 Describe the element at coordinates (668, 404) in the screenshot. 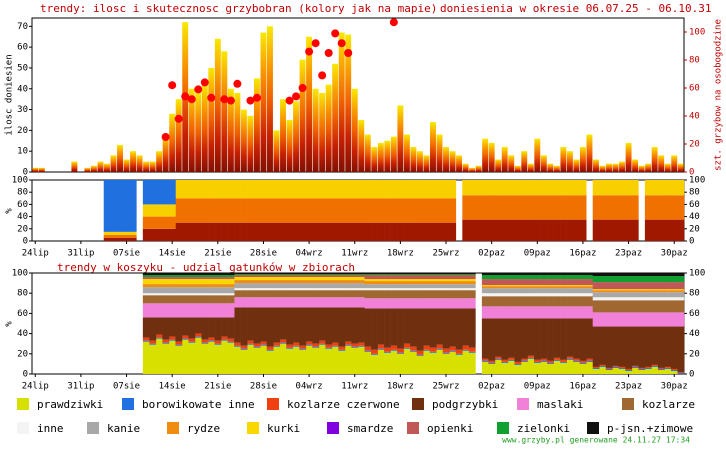

I see `legend-label: kozlarze` at that location.